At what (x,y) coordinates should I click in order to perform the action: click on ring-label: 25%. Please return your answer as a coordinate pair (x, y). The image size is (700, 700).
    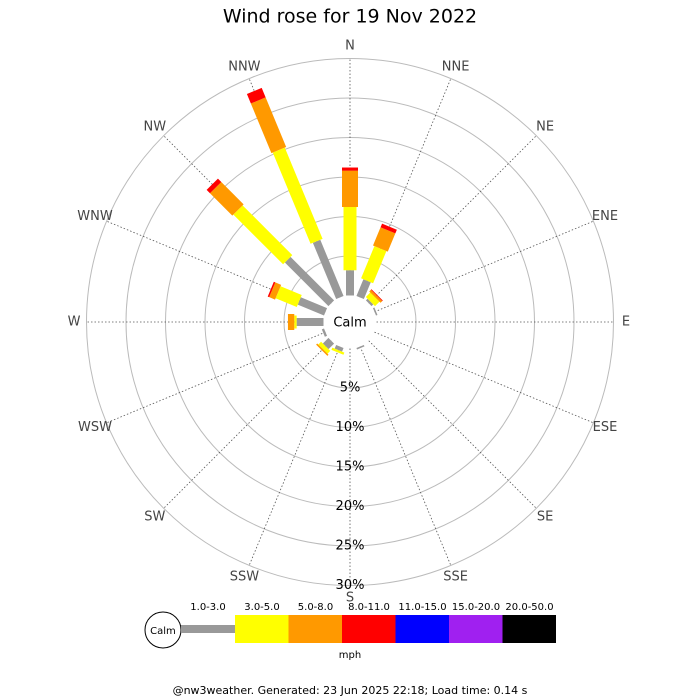
    Looking at the image, I should click on (350, 546).